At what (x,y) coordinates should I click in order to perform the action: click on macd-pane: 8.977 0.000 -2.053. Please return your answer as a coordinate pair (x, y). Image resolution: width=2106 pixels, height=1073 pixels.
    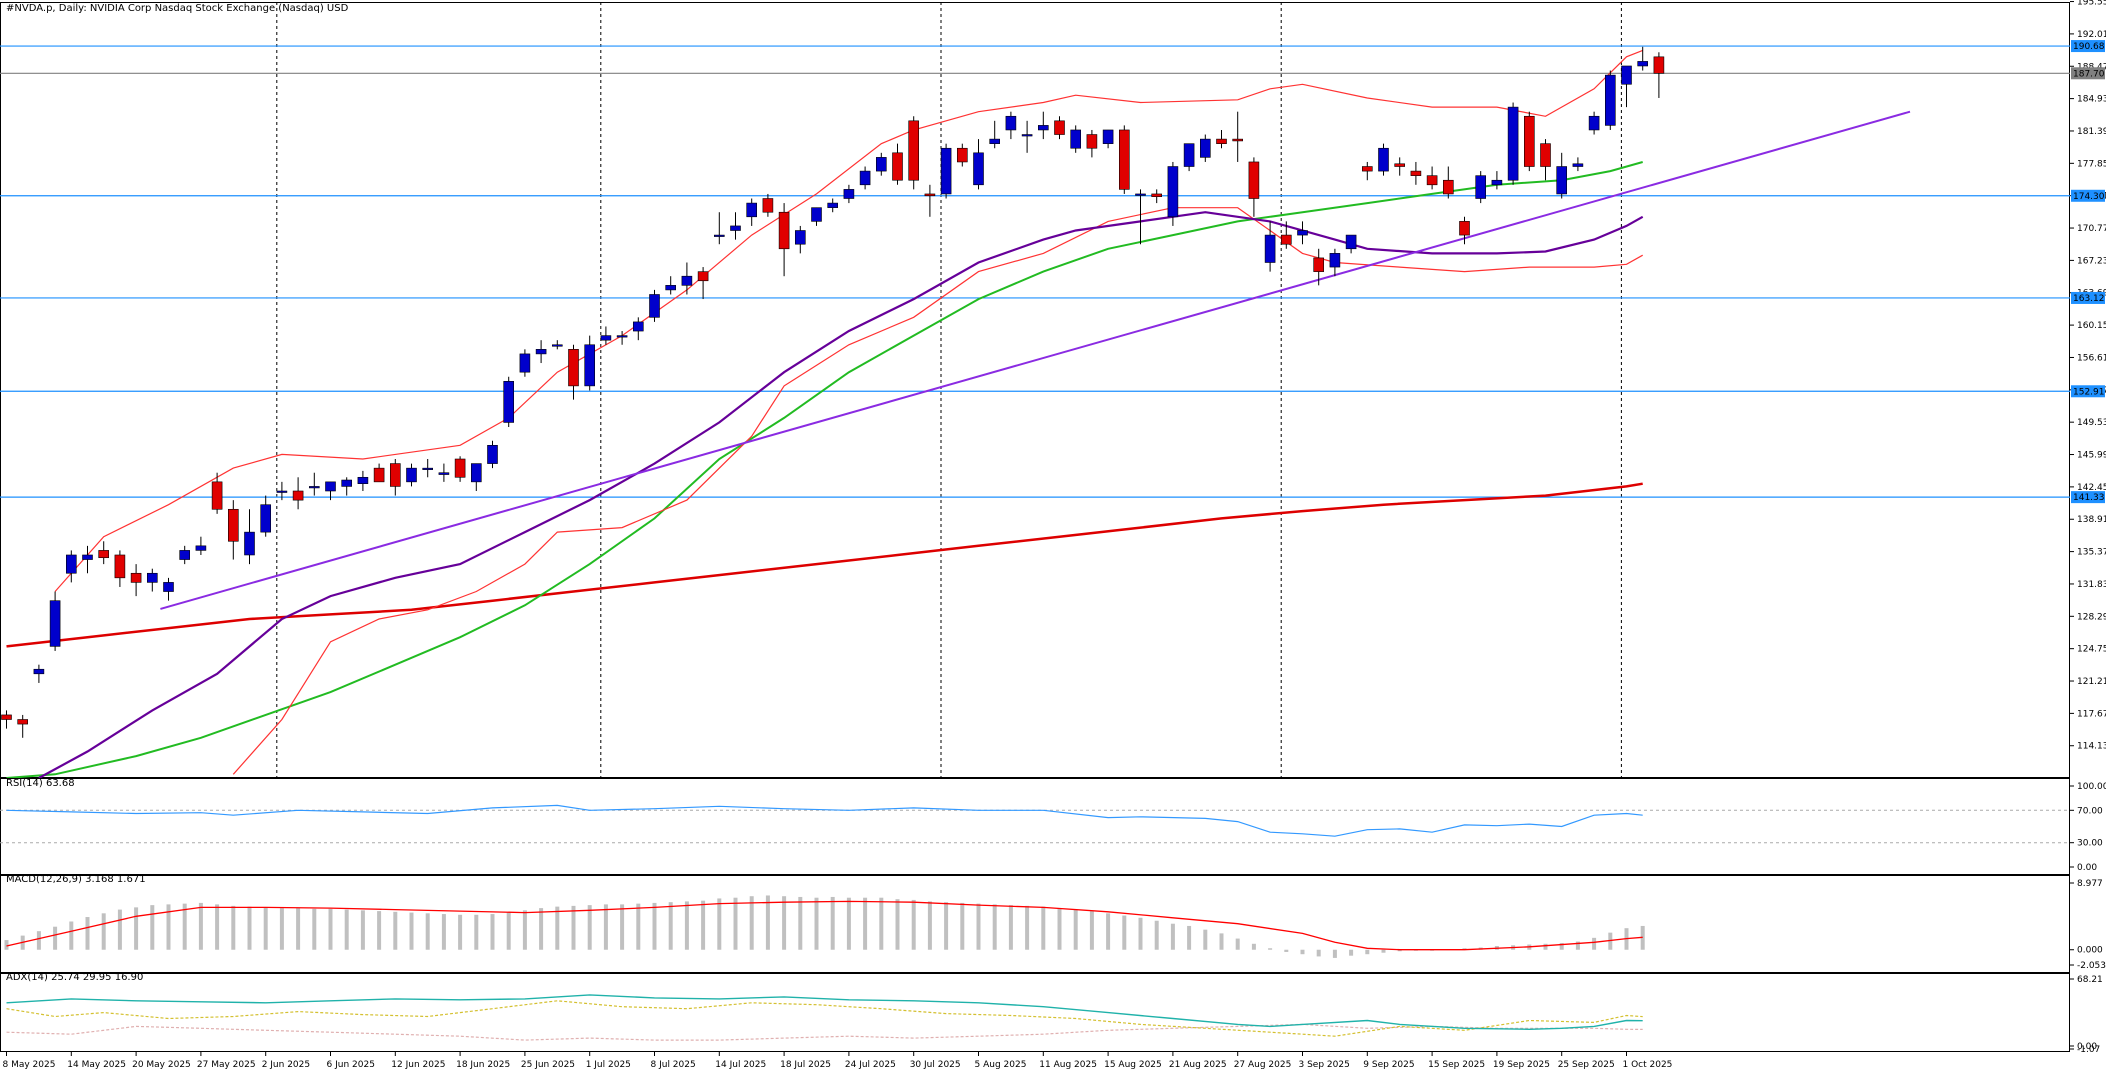
    Looking at the image, I should click on (1053, 924).